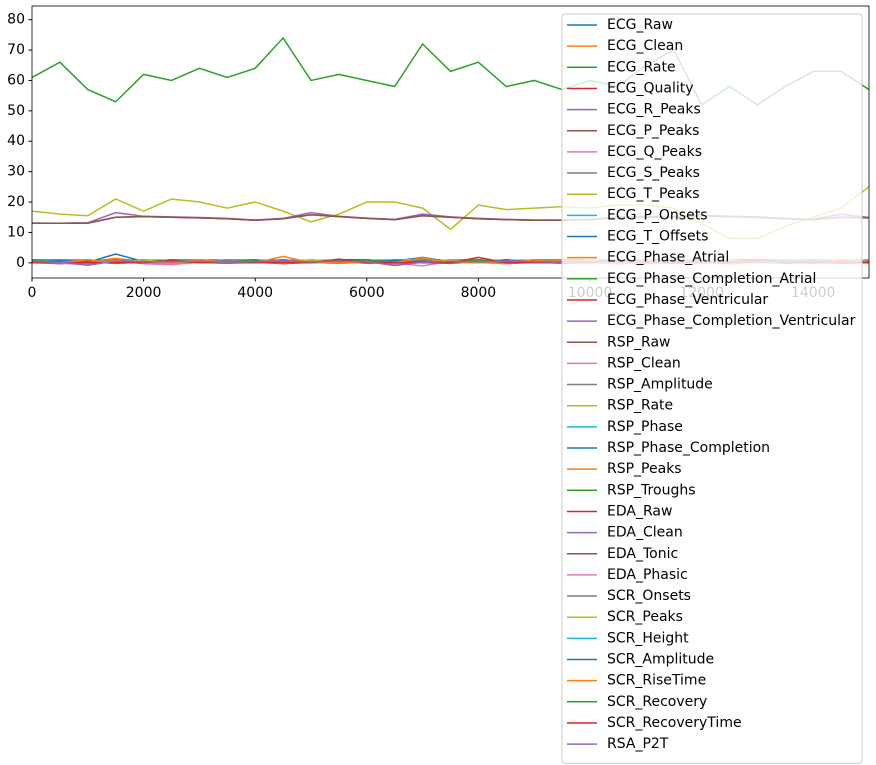 This screenshot has width=876, height=765. What do you see at coordinates (16, 80) in the screenshot?
I see `y-tick-label: 60` at bounding box center [16, 80].